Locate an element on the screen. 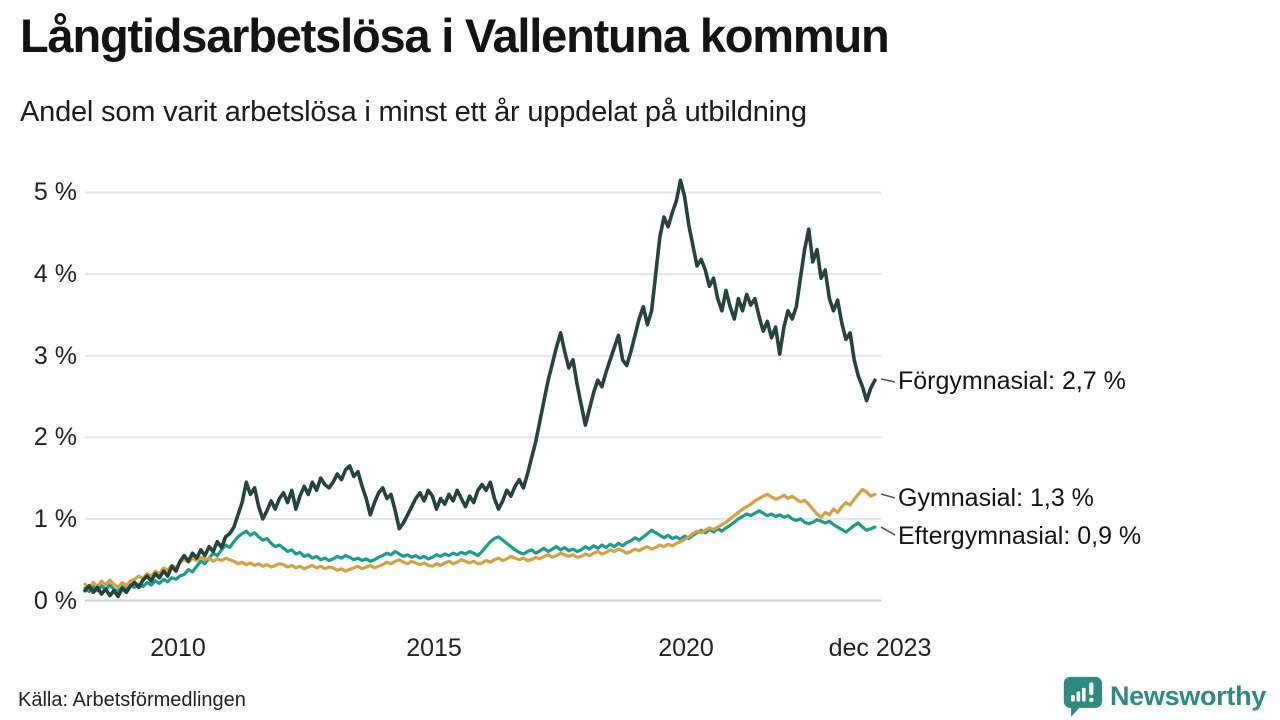 This screenshot has height=720, width=1280. ytick-2: 2 % is located at coordinates (55, 437).